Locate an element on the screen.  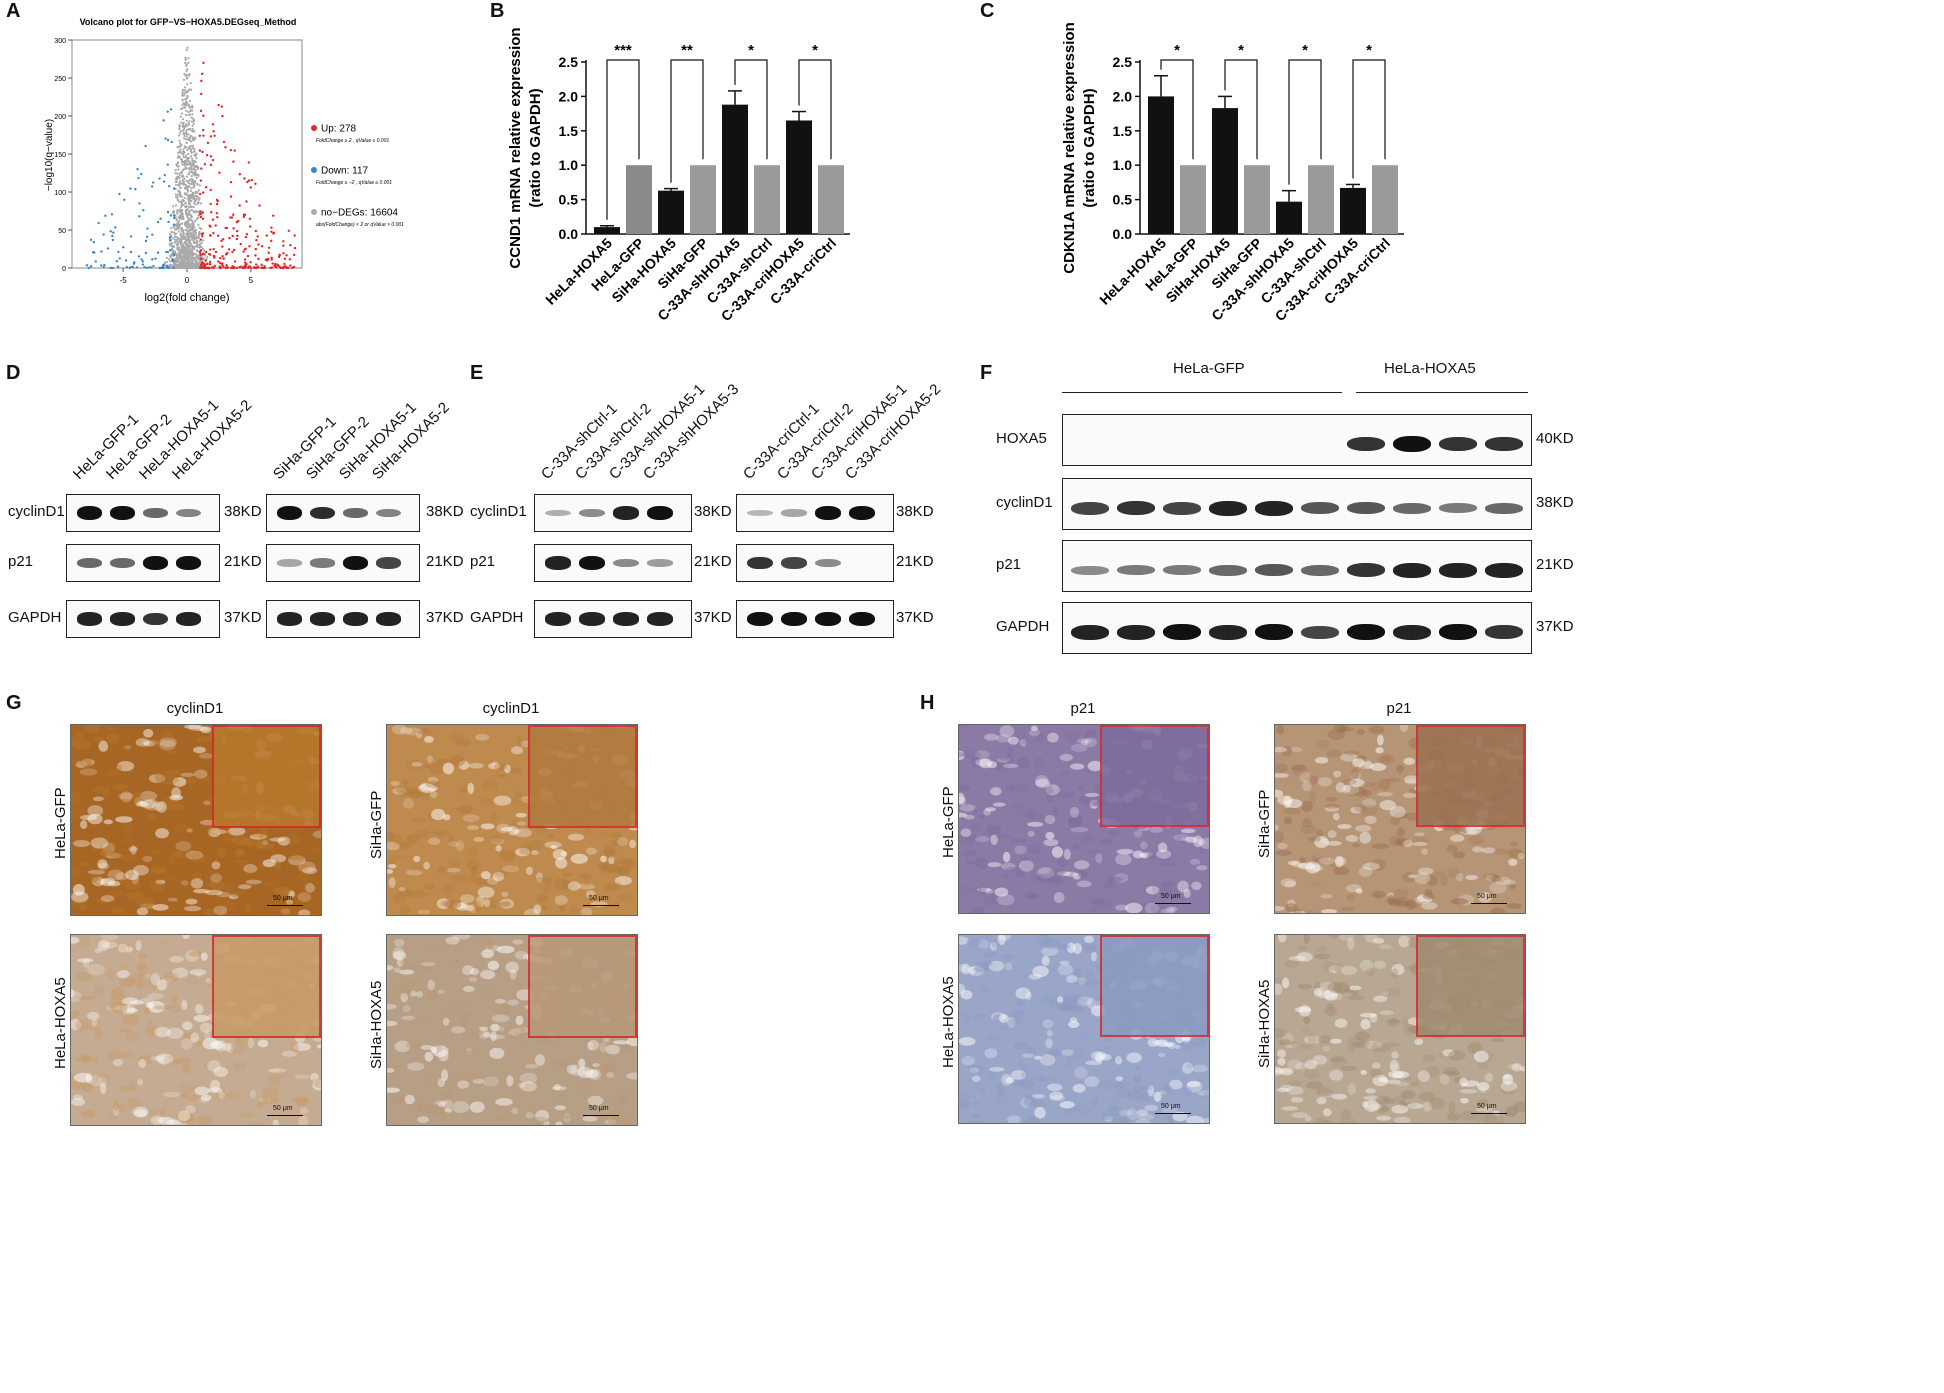
kd-label: 37KD is located at coordinates (243, 617).